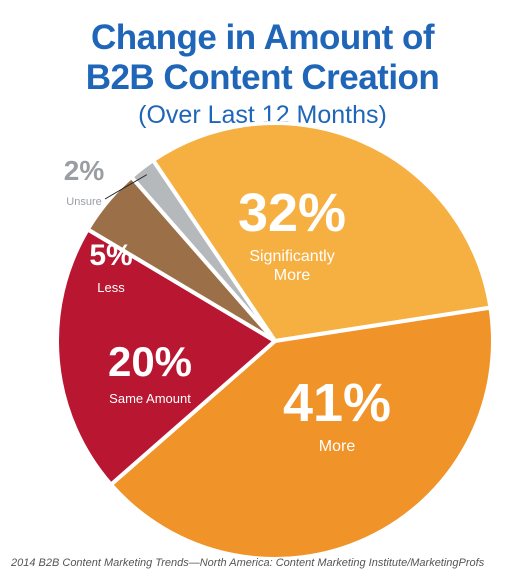 Image resolution: width=525 pixels, height=584 pixels. What do you see at coordinates (337, 446) in the screenshot?
I see `slice-label-more: More` at bounding box center [337, 446].